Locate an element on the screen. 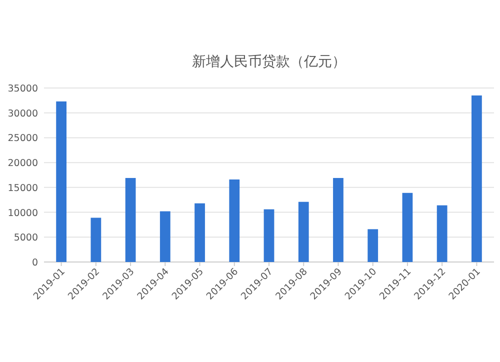 The image size is (500, 362). chart-title: 新增人民币贷款（亿元） is located at coordinates (269, 62).